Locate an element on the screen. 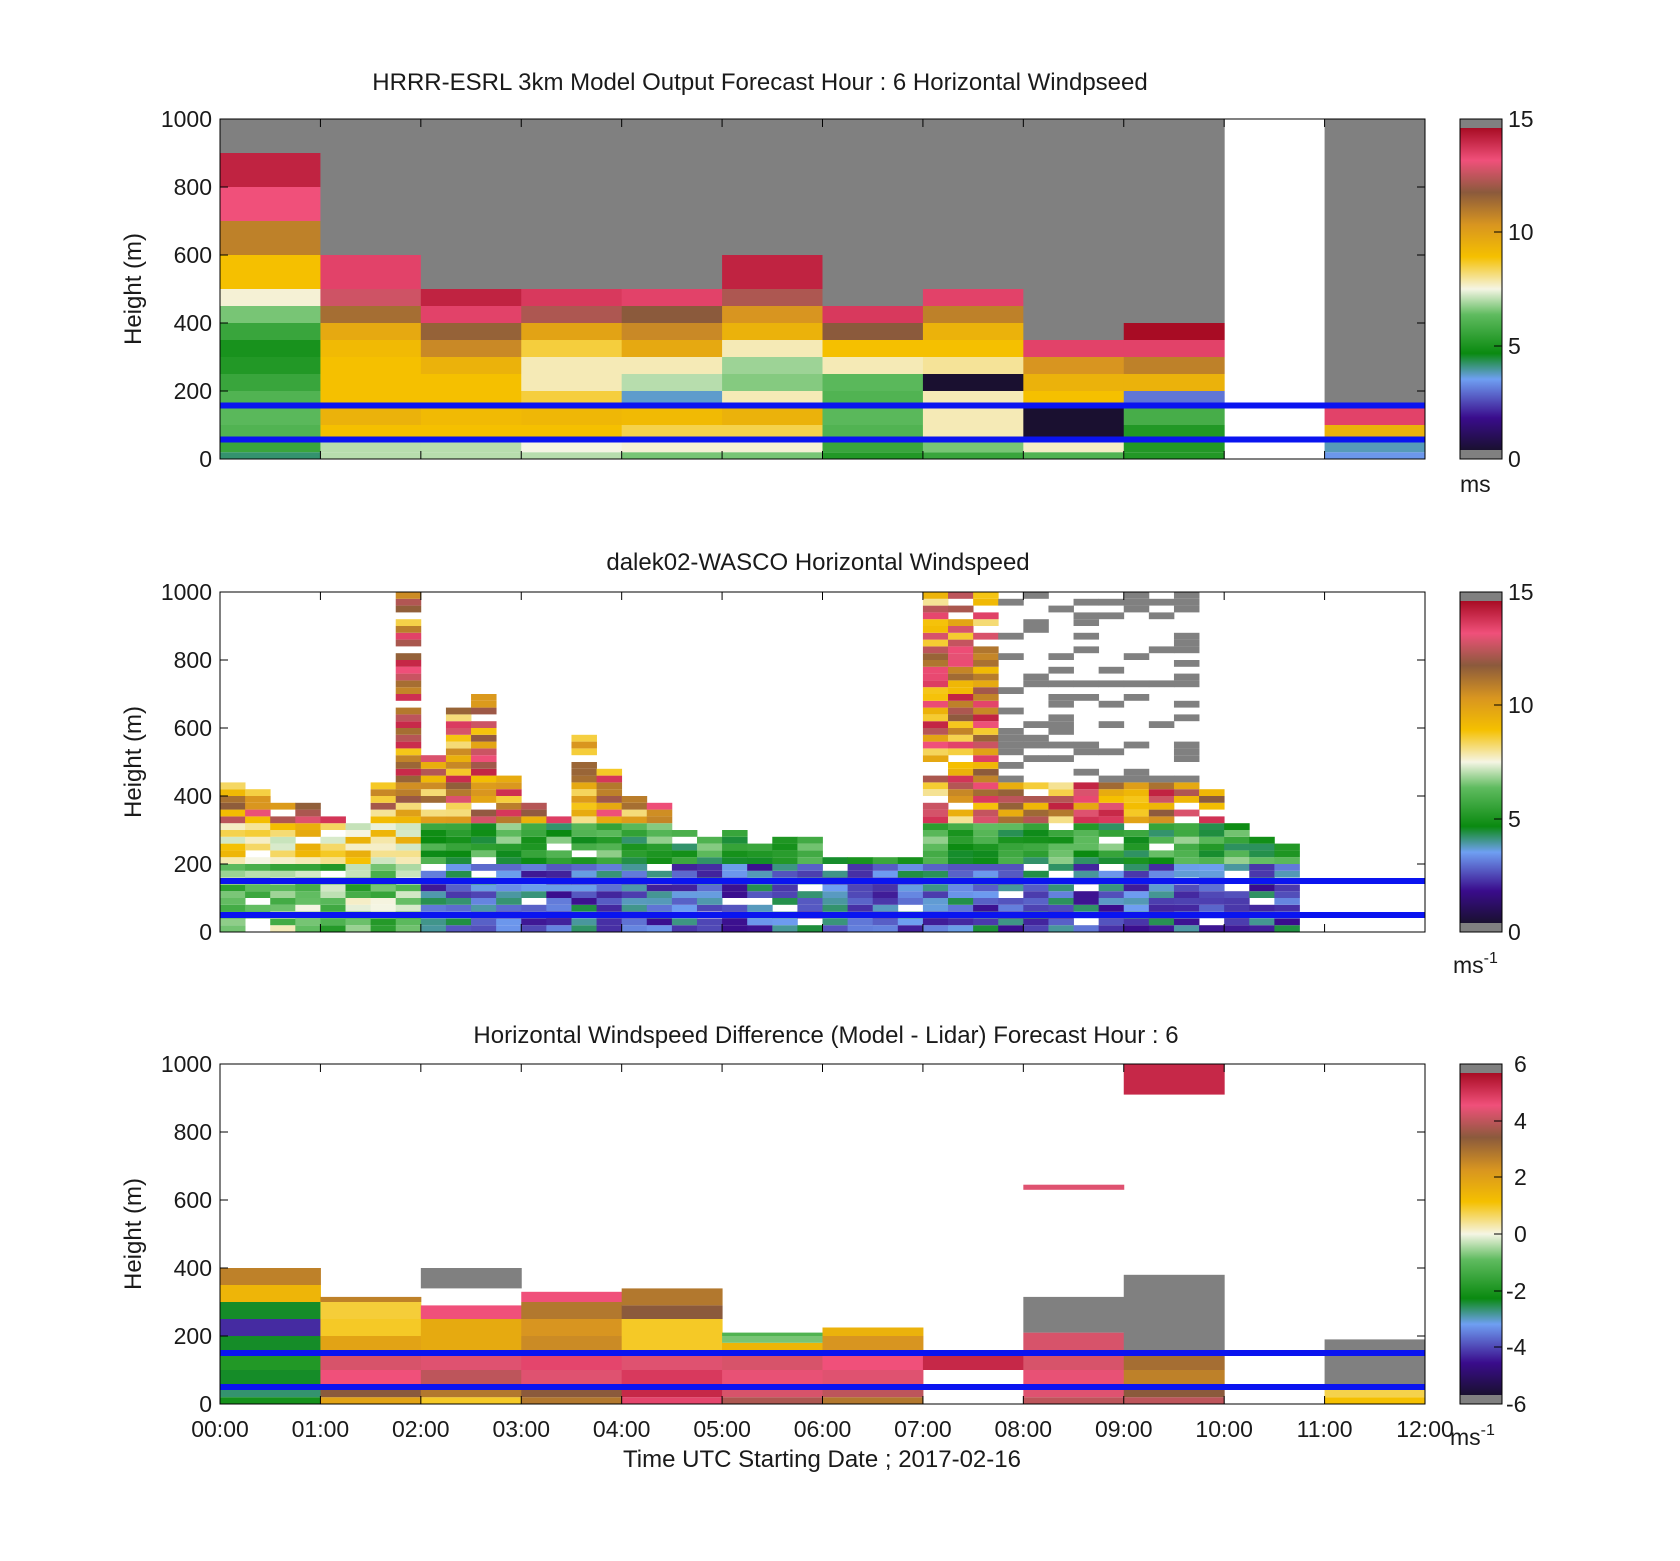 The height and width of the screenshot is (1561, 1680). x-tick-label: 09:00 is located at coordinates (1124, 1429).